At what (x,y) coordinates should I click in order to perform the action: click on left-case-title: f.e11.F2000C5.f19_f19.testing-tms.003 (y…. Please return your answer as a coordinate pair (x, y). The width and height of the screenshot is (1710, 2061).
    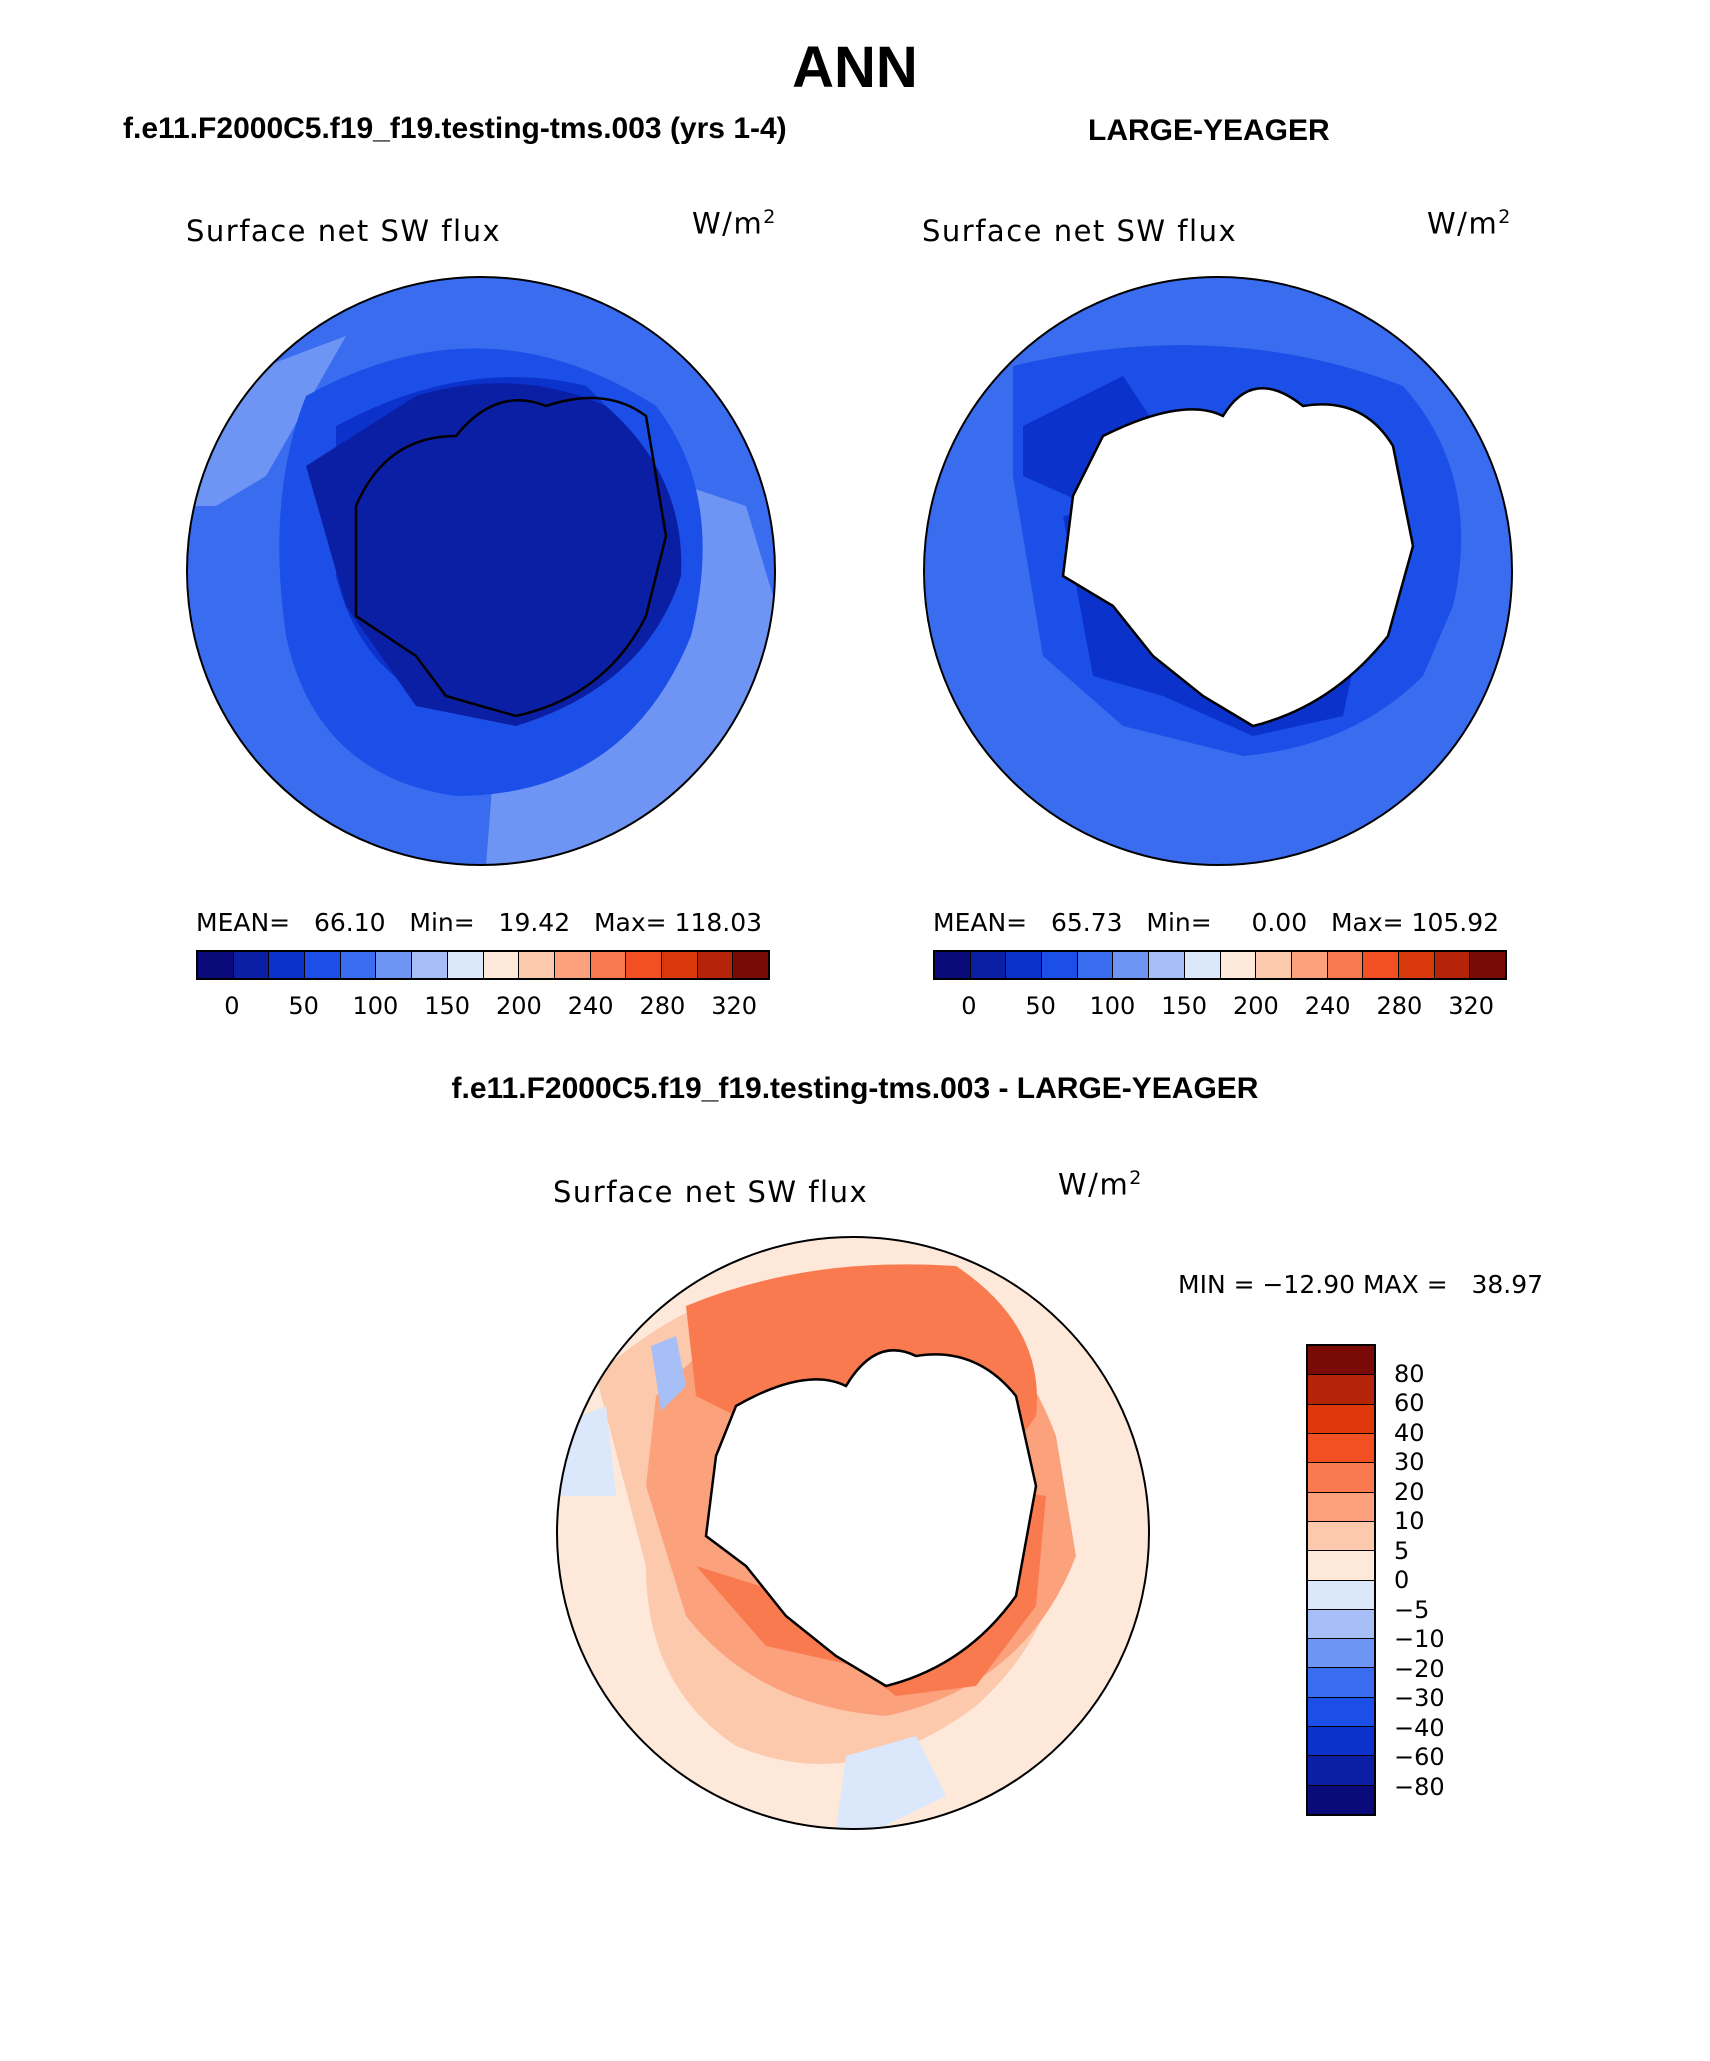
    Looking at the image, I should click on (455, 128).